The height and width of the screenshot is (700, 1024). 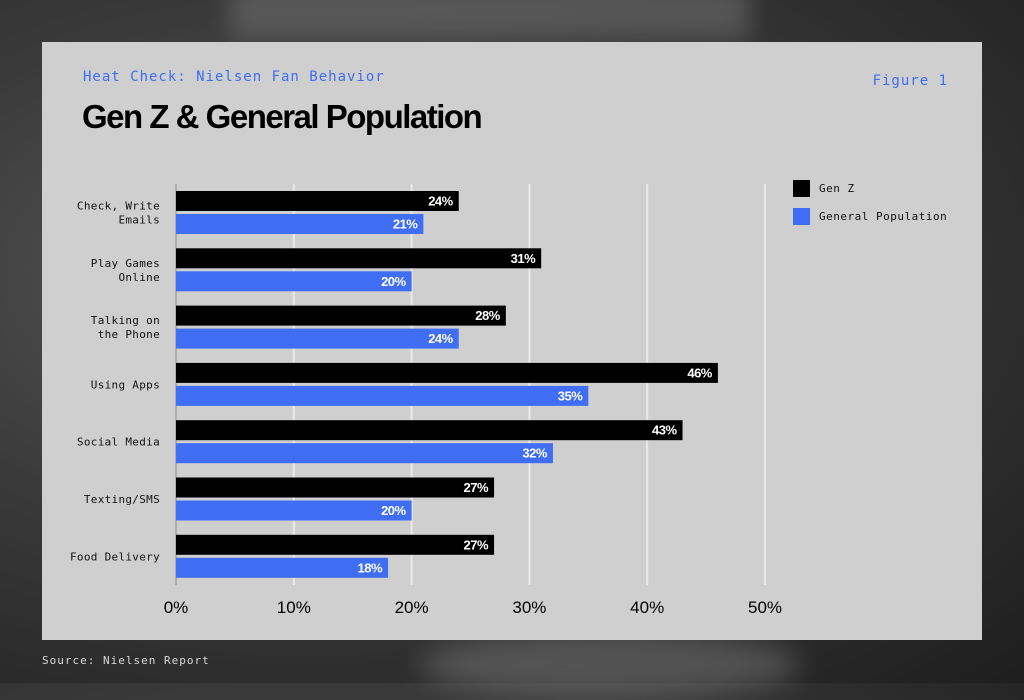 I want to click on legend-label: Gen Z, so click(x=837, y=188).